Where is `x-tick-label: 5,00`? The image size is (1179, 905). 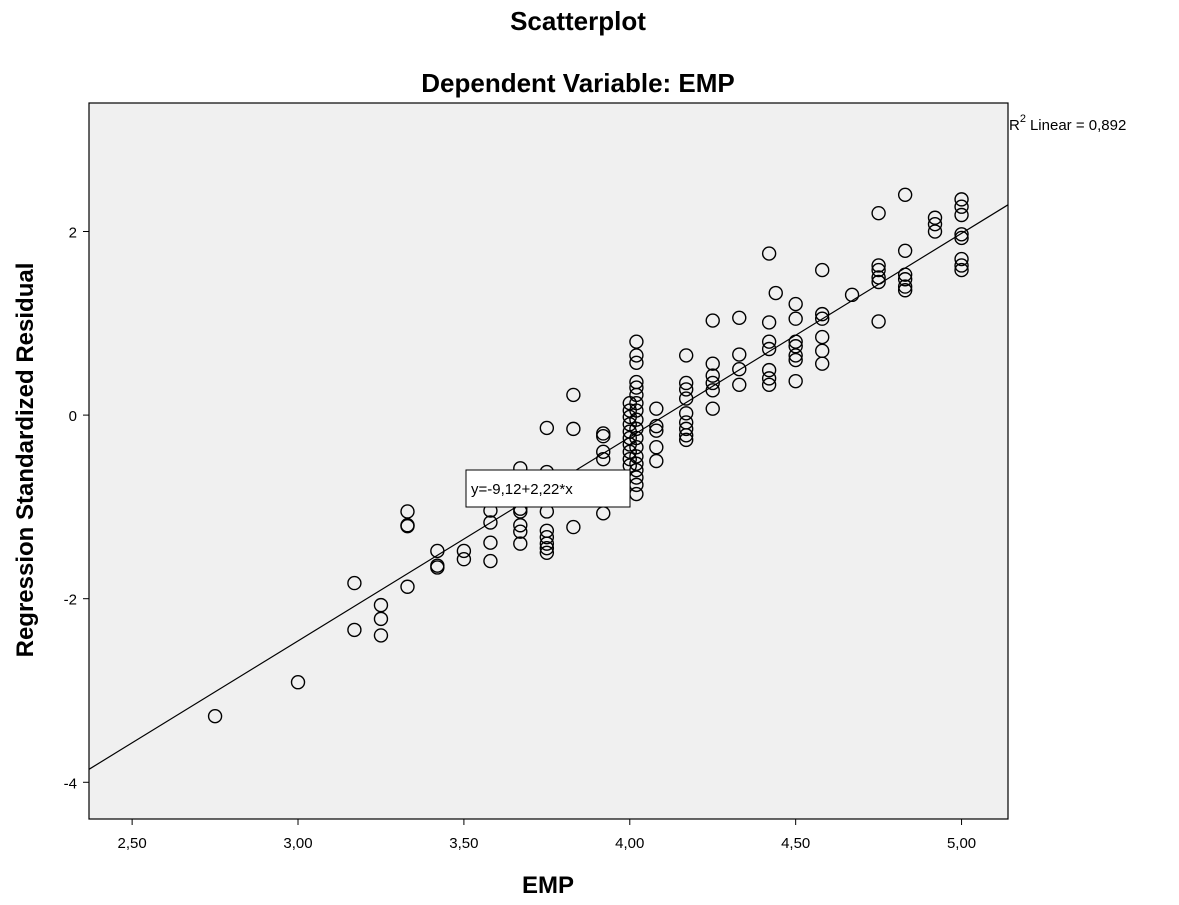
x-tick-label: 5,00 is located at coordinates (961, 843).